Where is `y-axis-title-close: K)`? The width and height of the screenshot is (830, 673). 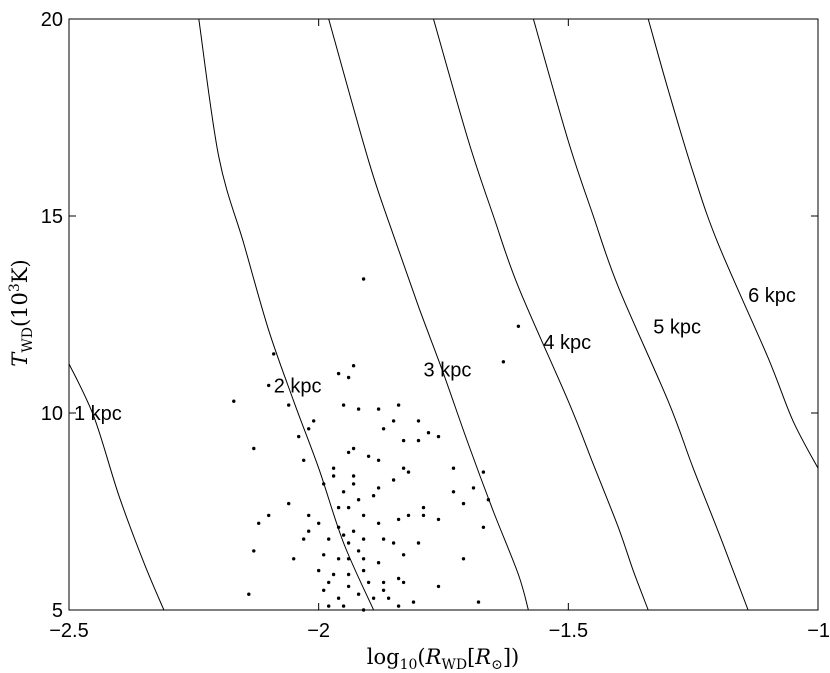 y-axis-title-close: K) is located at coordinates (20, 271).